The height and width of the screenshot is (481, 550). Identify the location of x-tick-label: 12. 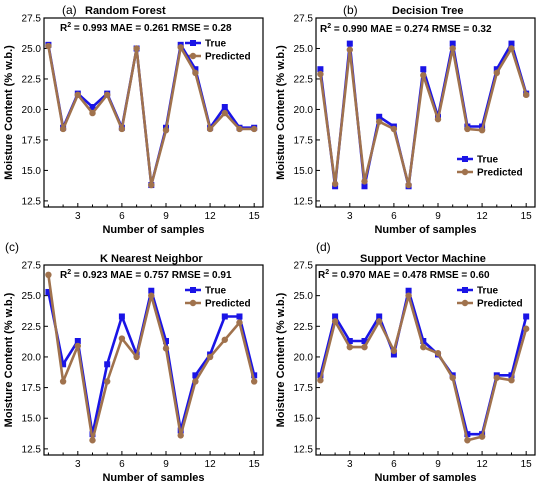
(211, 216).